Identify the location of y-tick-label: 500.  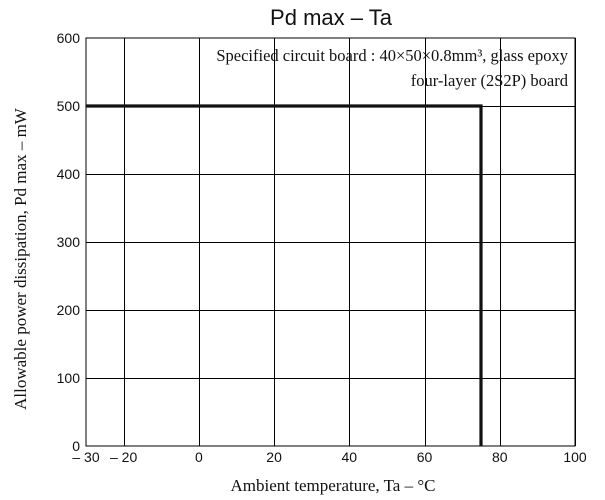
(69, 106).